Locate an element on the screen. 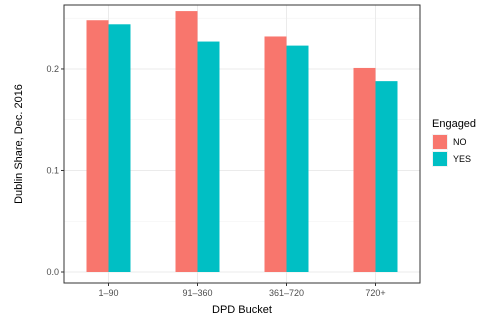 The image size is (488, 321). legend: Engaged NO YES is located at coordinates (454, 142).